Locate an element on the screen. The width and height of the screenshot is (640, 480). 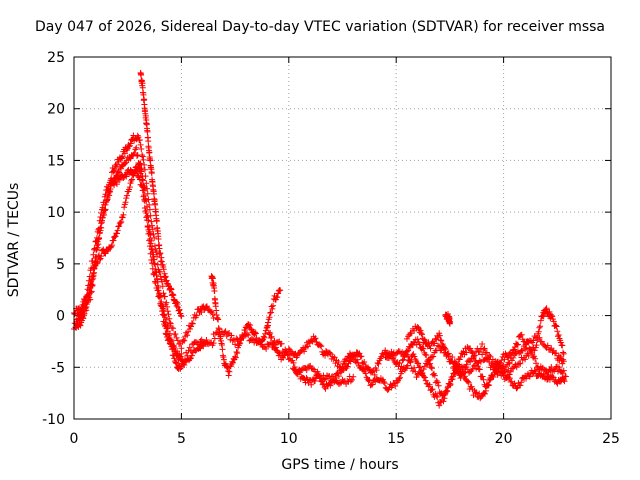
y-tick-label: 10 is located at coordinates (56, 213).